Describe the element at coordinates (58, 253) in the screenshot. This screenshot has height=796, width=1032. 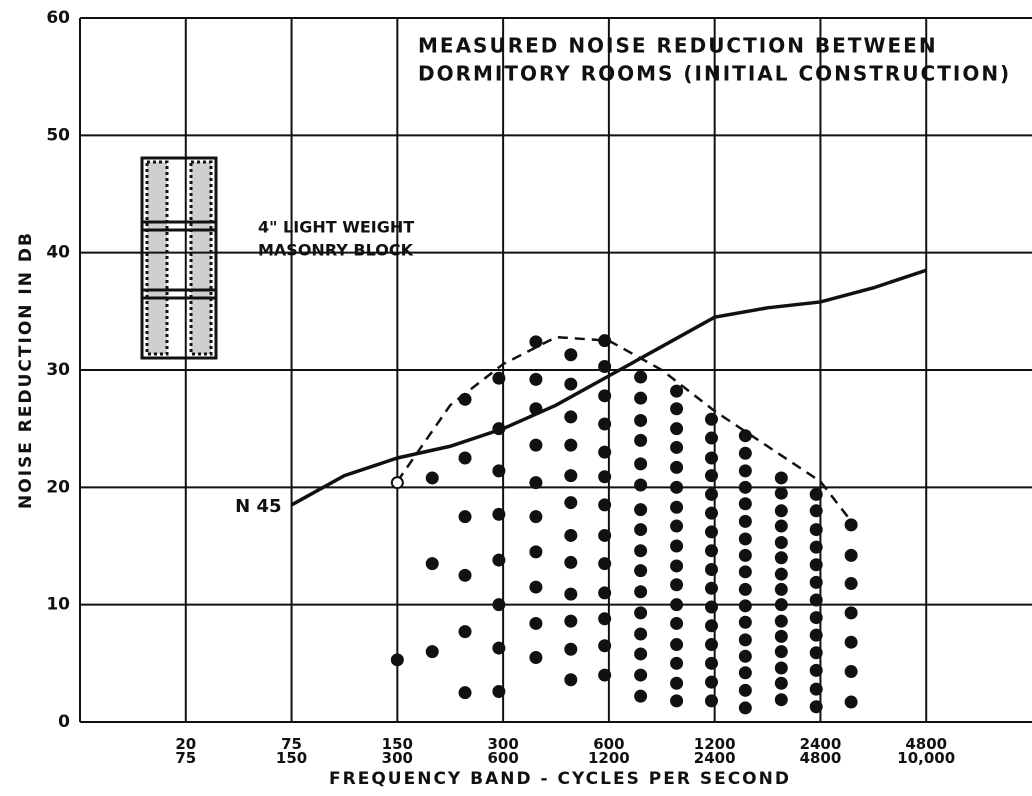
I see `y-tick-label: 40` at that location.